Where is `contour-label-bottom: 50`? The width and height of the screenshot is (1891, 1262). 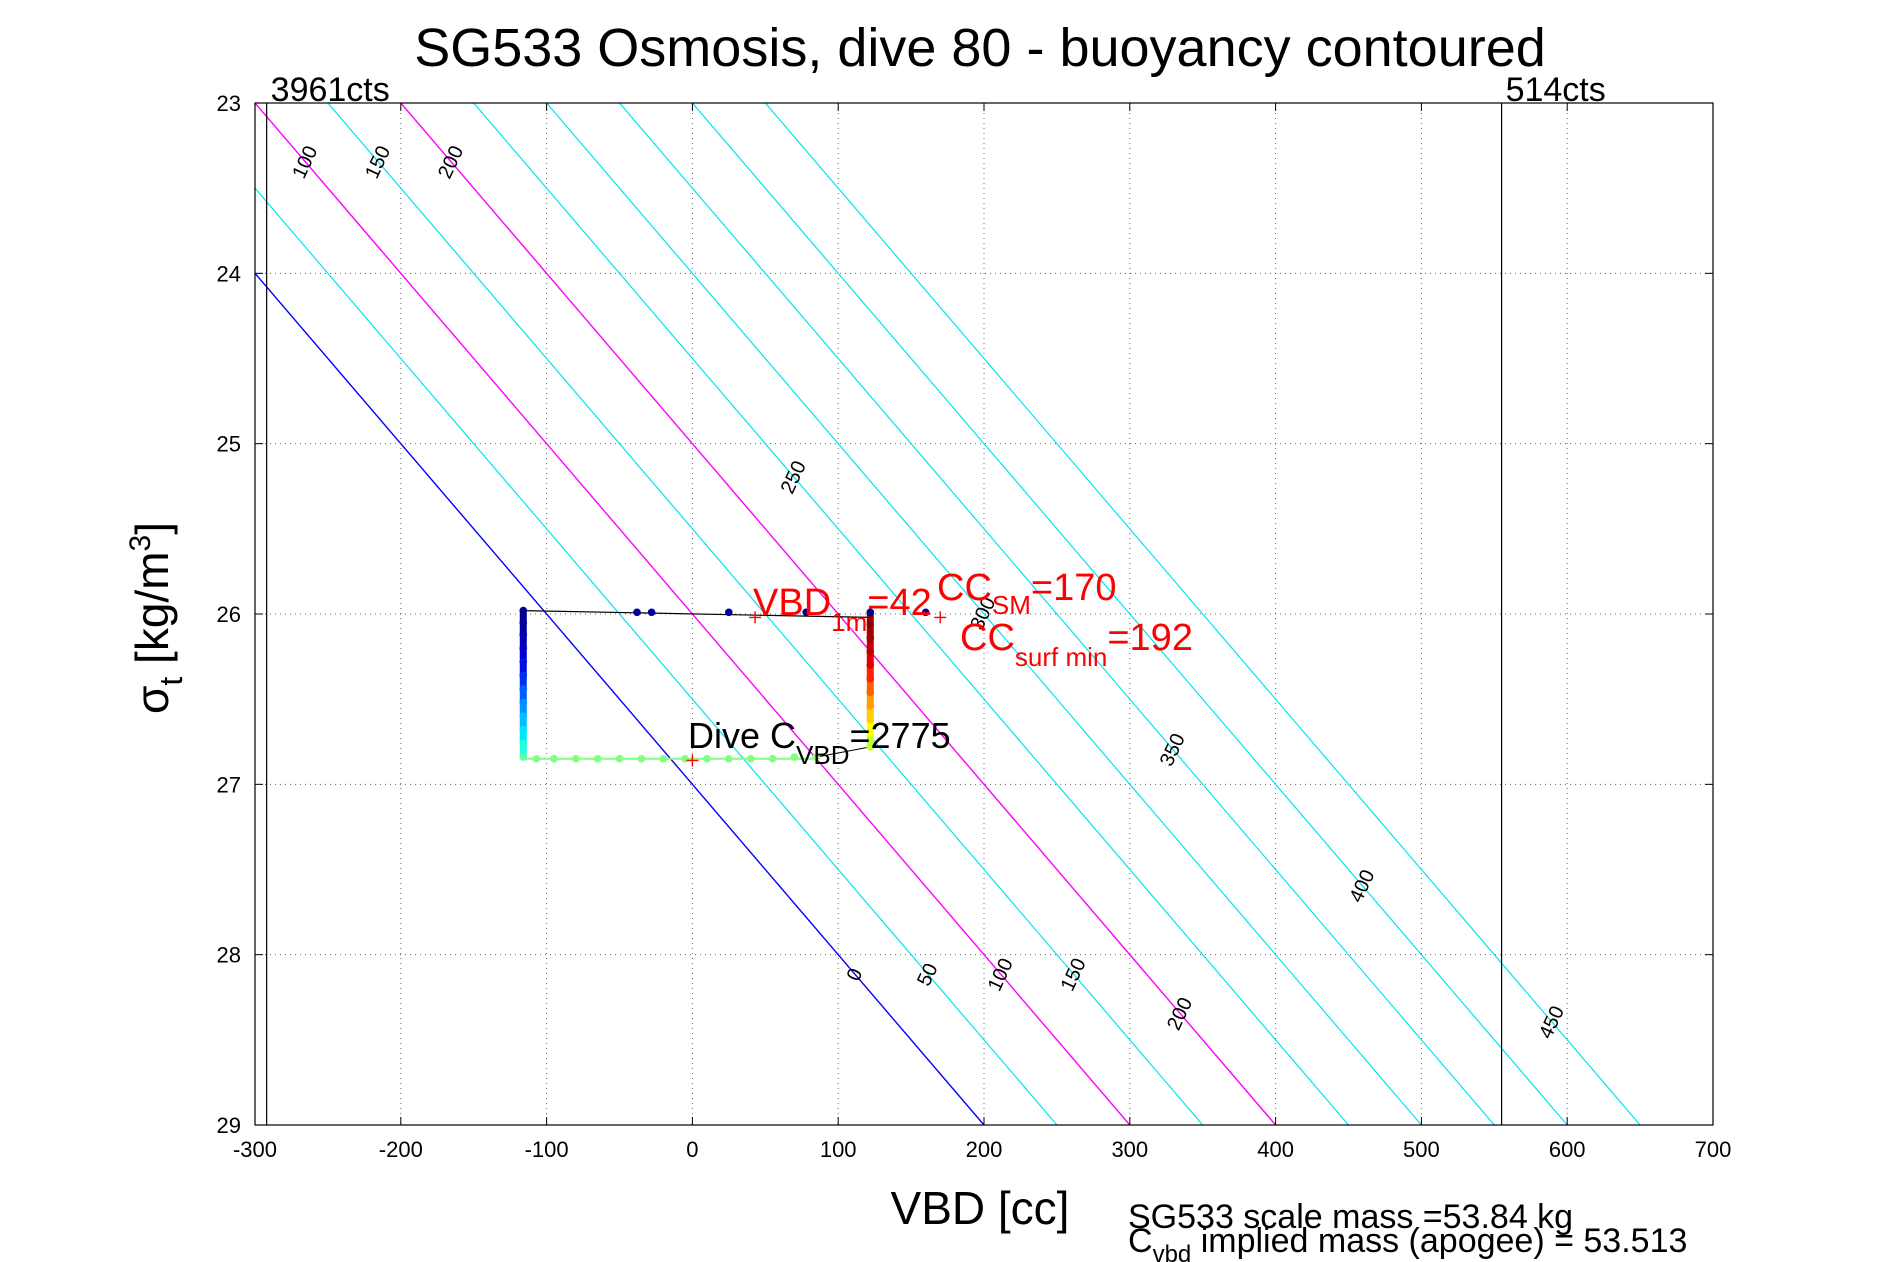 contour-label-bottom: 50 is located at coordinates (927, 974).